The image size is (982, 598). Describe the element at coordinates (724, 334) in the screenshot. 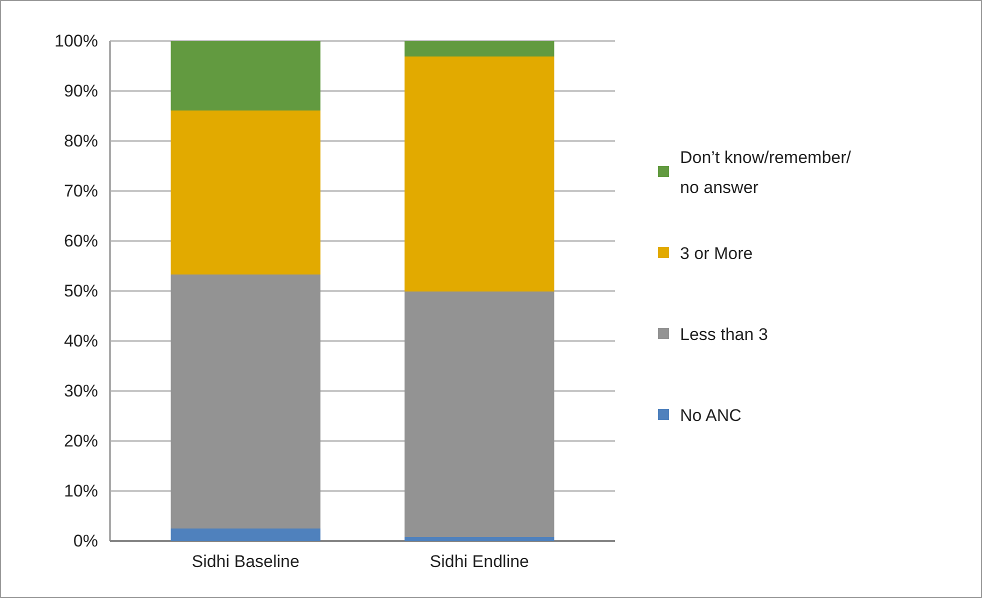

I see `legend-label: Less than 3` at that location.